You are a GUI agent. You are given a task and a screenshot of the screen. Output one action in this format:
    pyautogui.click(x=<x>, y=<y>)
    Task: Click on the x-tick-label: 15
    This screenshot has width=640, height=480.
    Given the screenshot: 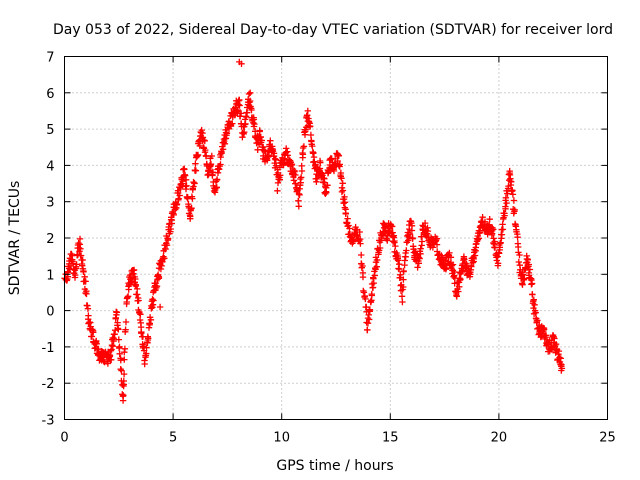 What is the action you would take?
    pyautogui.click(x=390, y=438)
    